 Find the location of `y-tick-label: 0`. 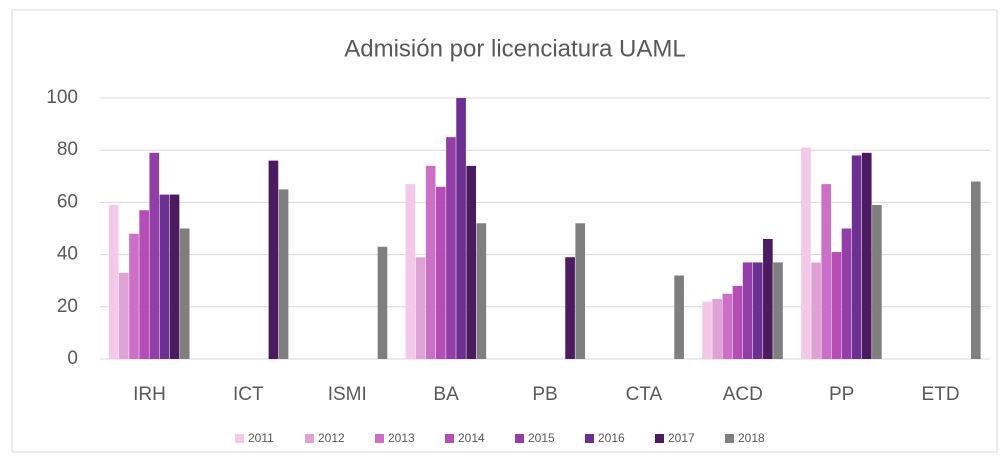

y-tick-label: 0 is located at coordinates (72, 358).